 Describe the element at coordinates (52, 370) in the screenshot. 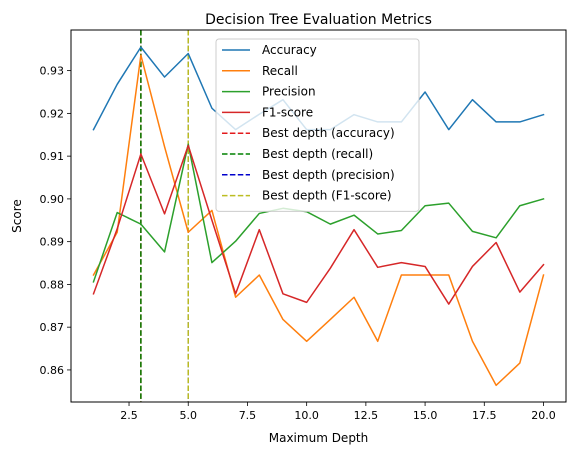

I see `y-tick-label: 0.86` at that location.